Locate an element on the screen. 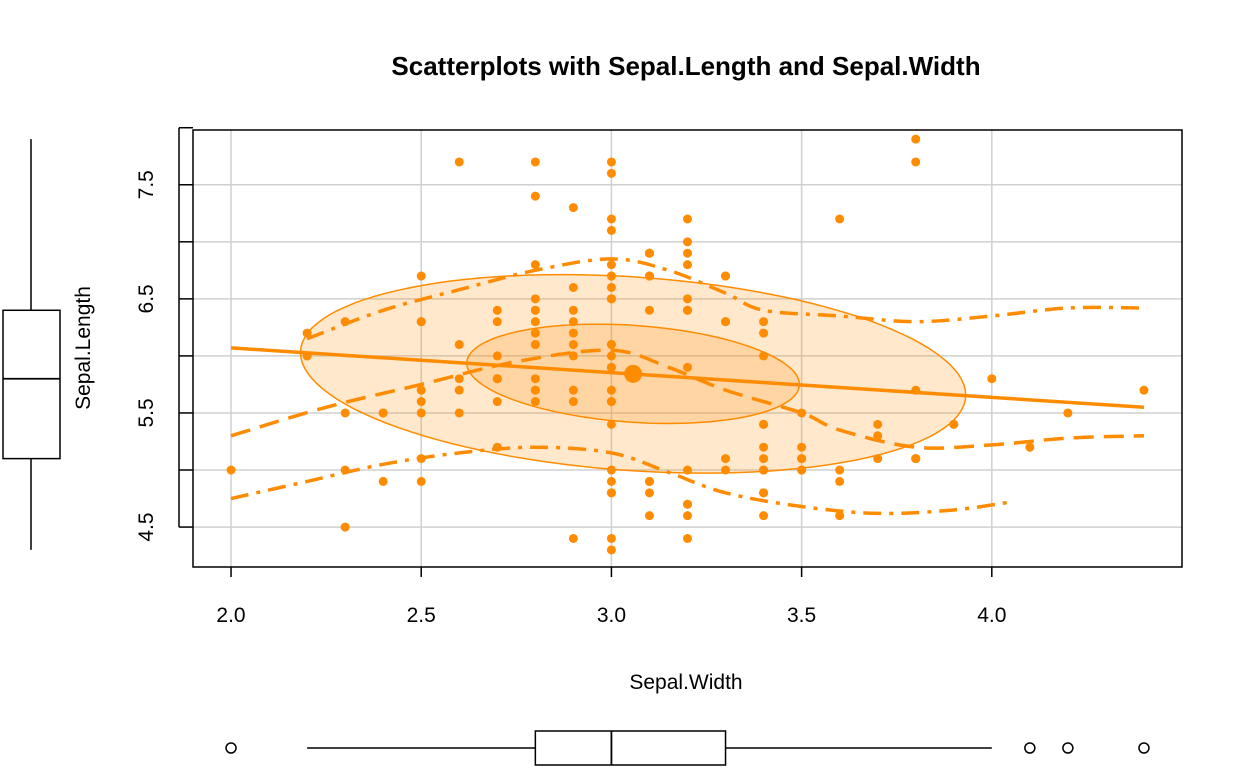 Image resolution: width=1248 pixels, height=768 pixels. x-tick-label: 2.5 is located at coordinates (421, 615).